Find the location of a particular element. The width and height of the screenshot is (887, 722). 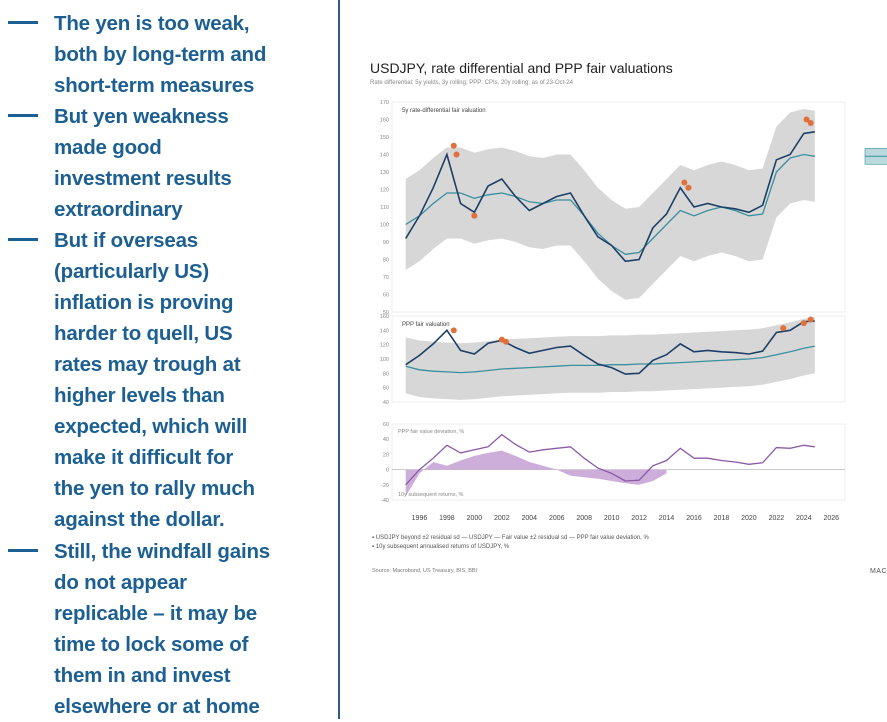

bullet-line: inflation is proving is located at coordinates (144, 302).